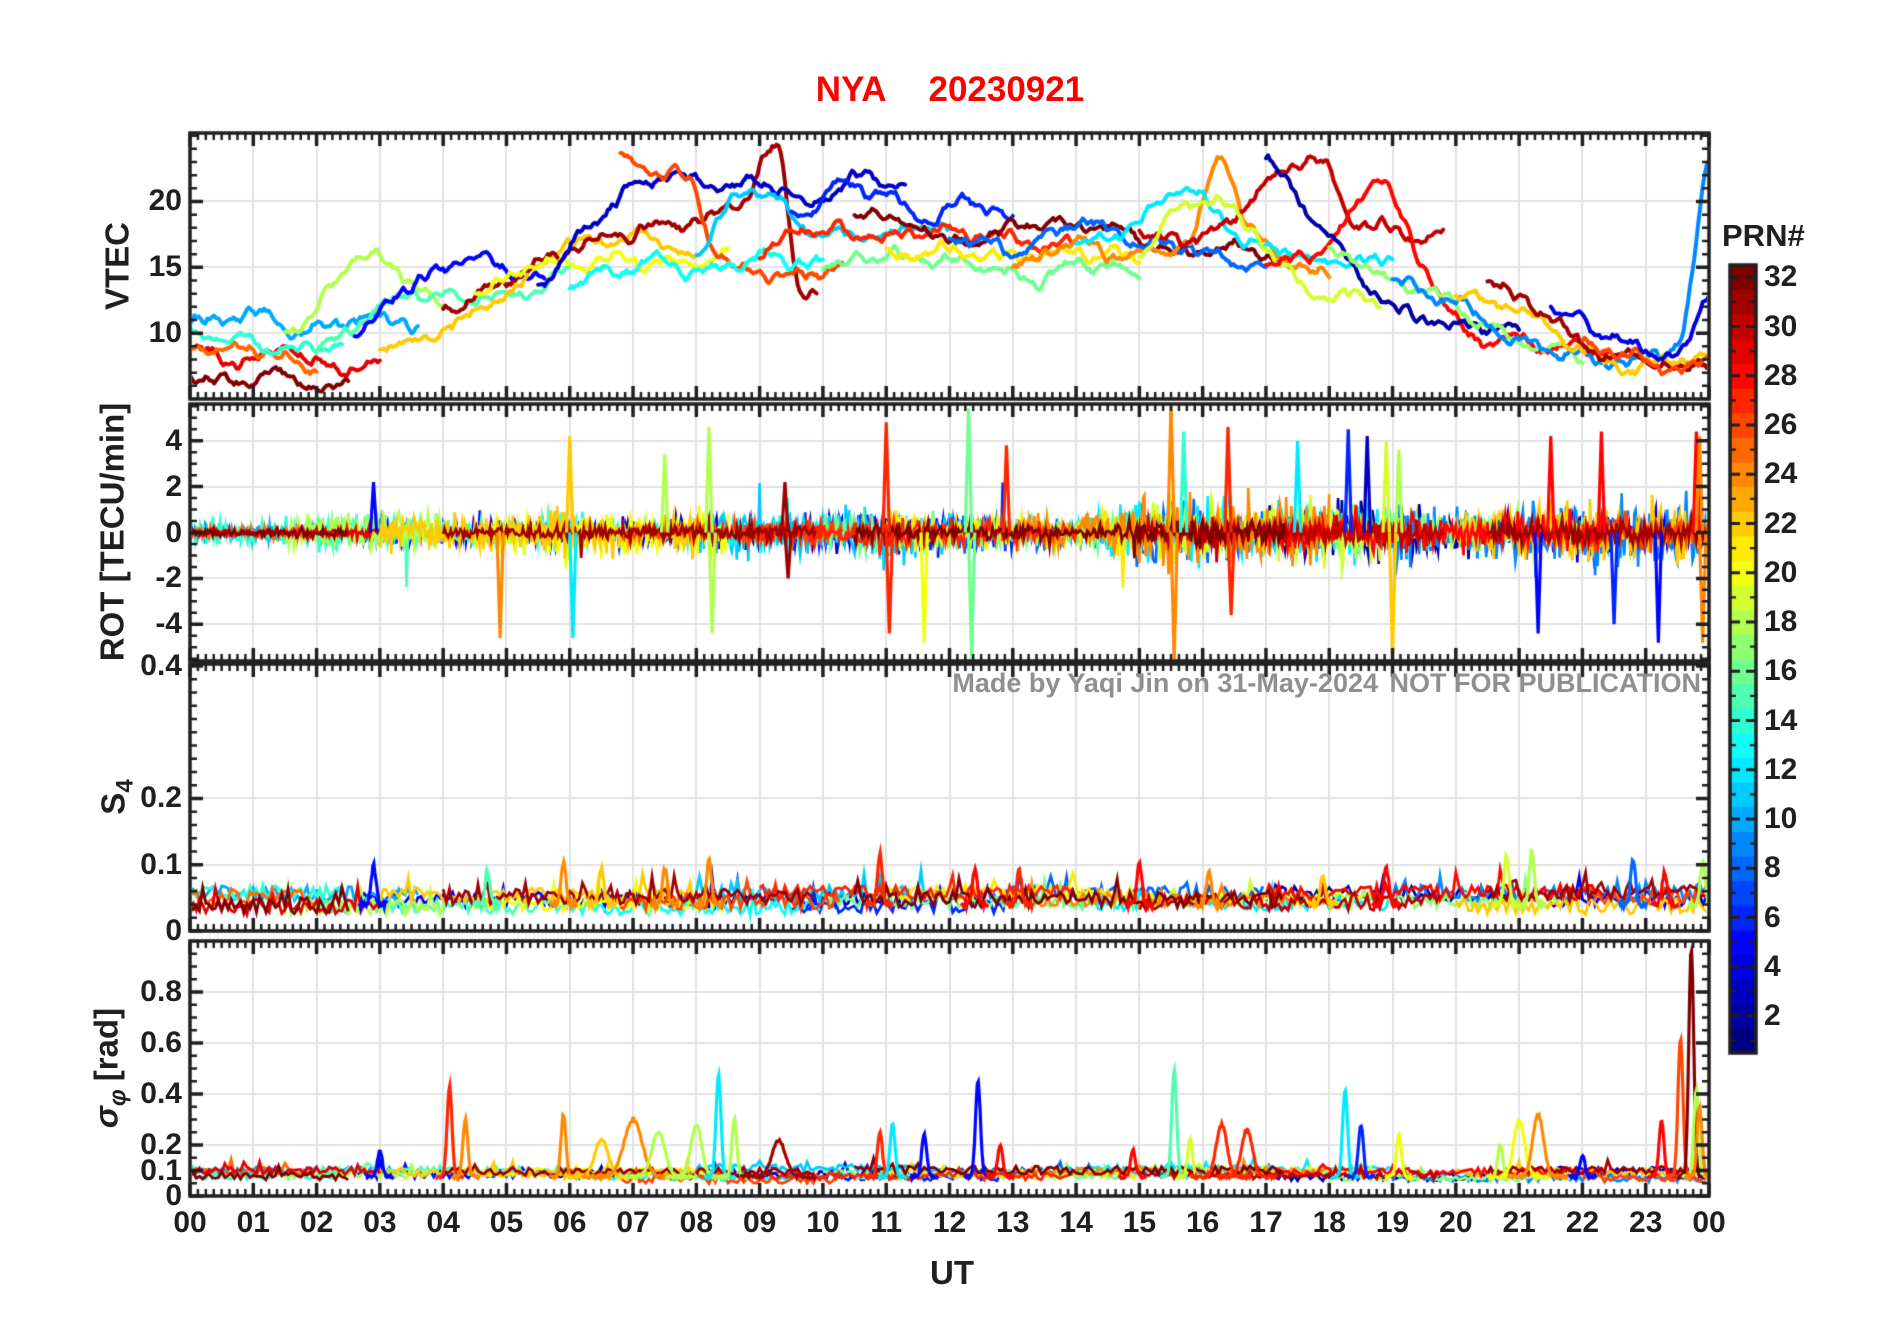 Image resolution: width=1902 pixels, height=1330 pixels. Describe the element at coordinates (165, 201) in the screenshot. I see `y-tick-label-vtec: 20` at that location.